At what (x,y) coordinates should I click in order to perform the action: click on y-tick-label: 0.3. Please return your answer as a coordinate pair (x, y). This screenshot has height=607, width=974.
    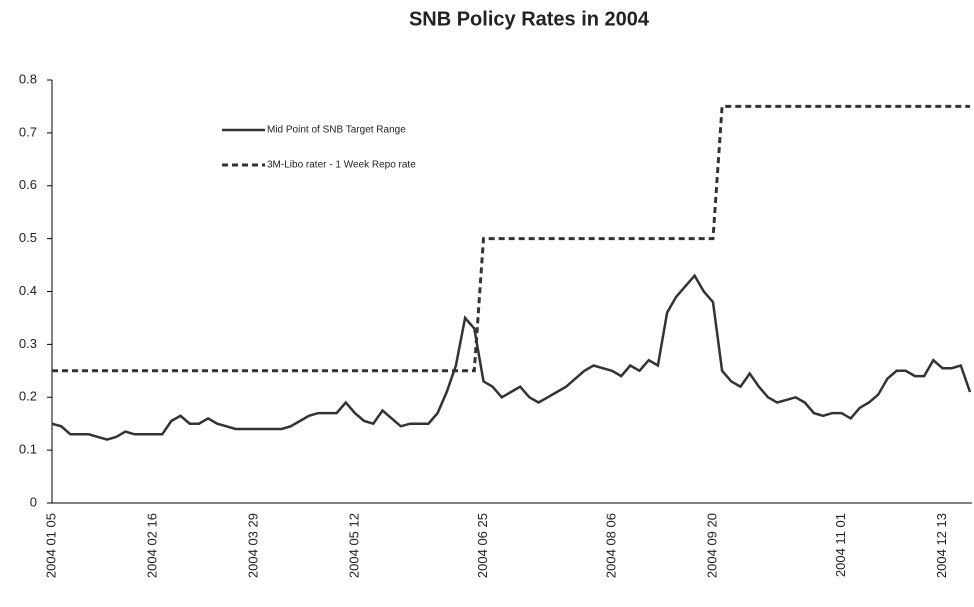
    Looking at the image, I should click on (28, 343).